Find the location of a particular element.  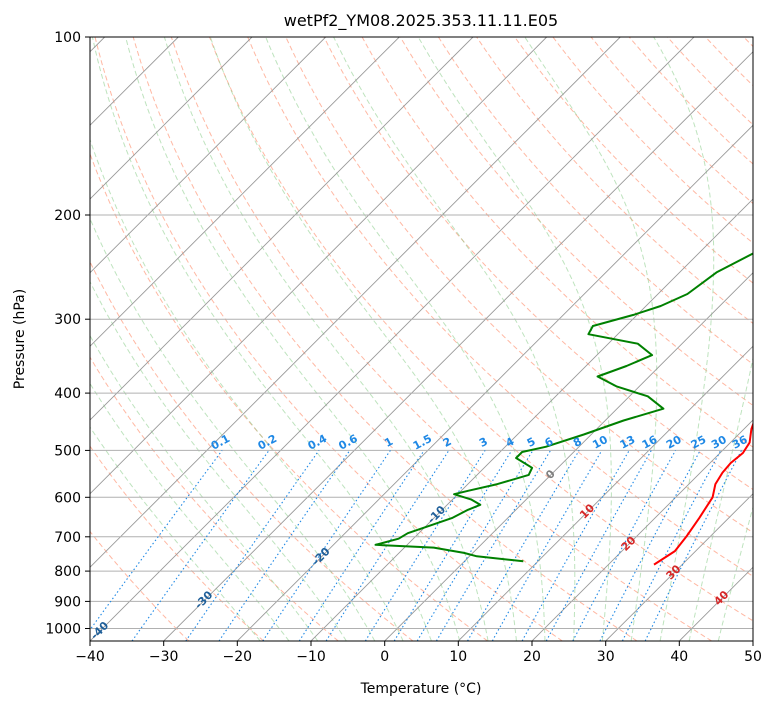

y-tick-label: 900 is located at coordinates (67, 602).